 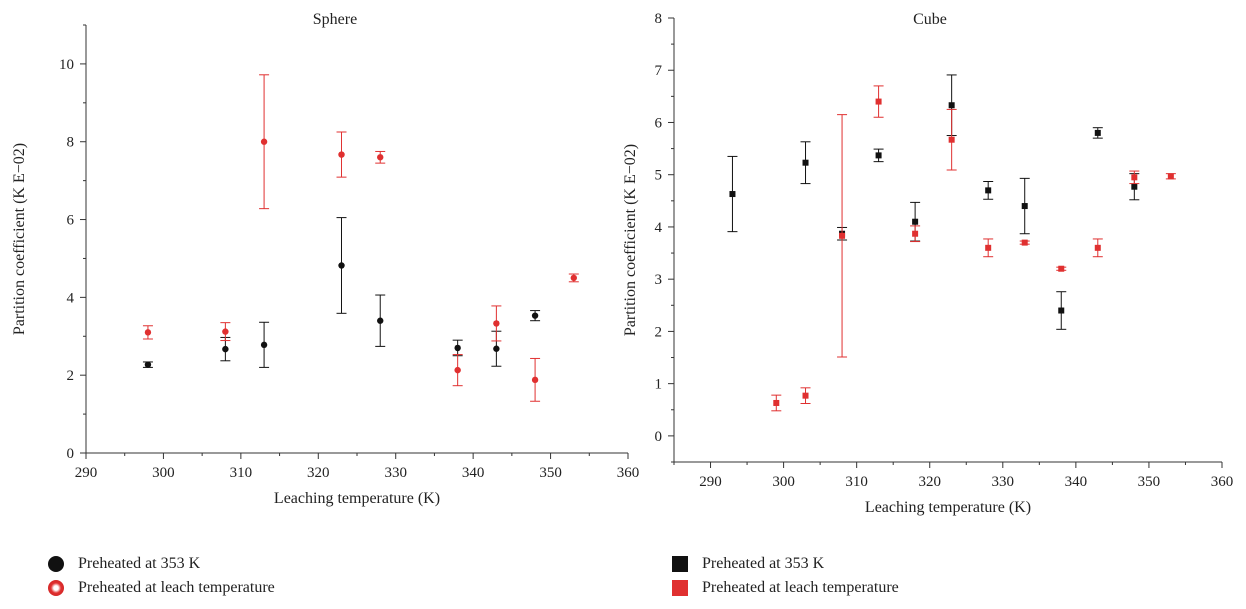 I want to click on black-square-marker-icon, so click(x=680, y=564).